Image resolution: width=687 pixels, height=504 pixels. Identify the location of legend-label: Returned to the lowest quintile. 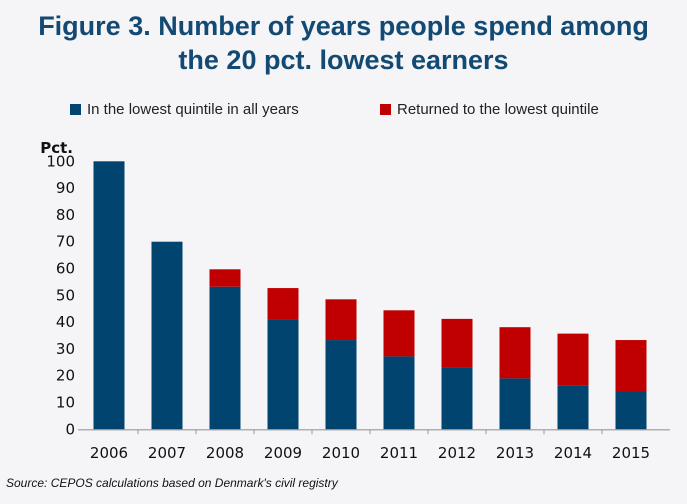
(498, 109).